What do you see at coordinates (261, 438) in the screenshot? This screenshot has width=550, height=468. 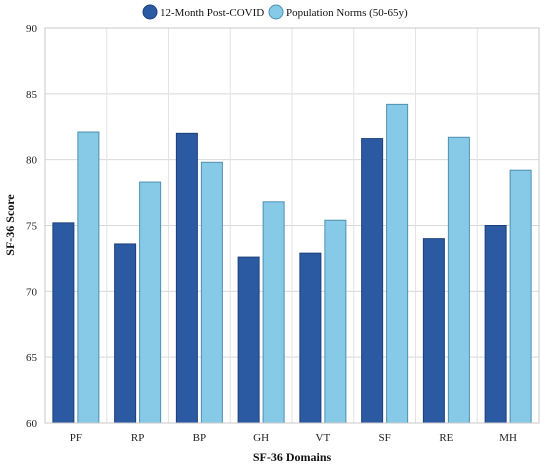 I see `x-tick-label: GH` at bounding box center [261, 438].